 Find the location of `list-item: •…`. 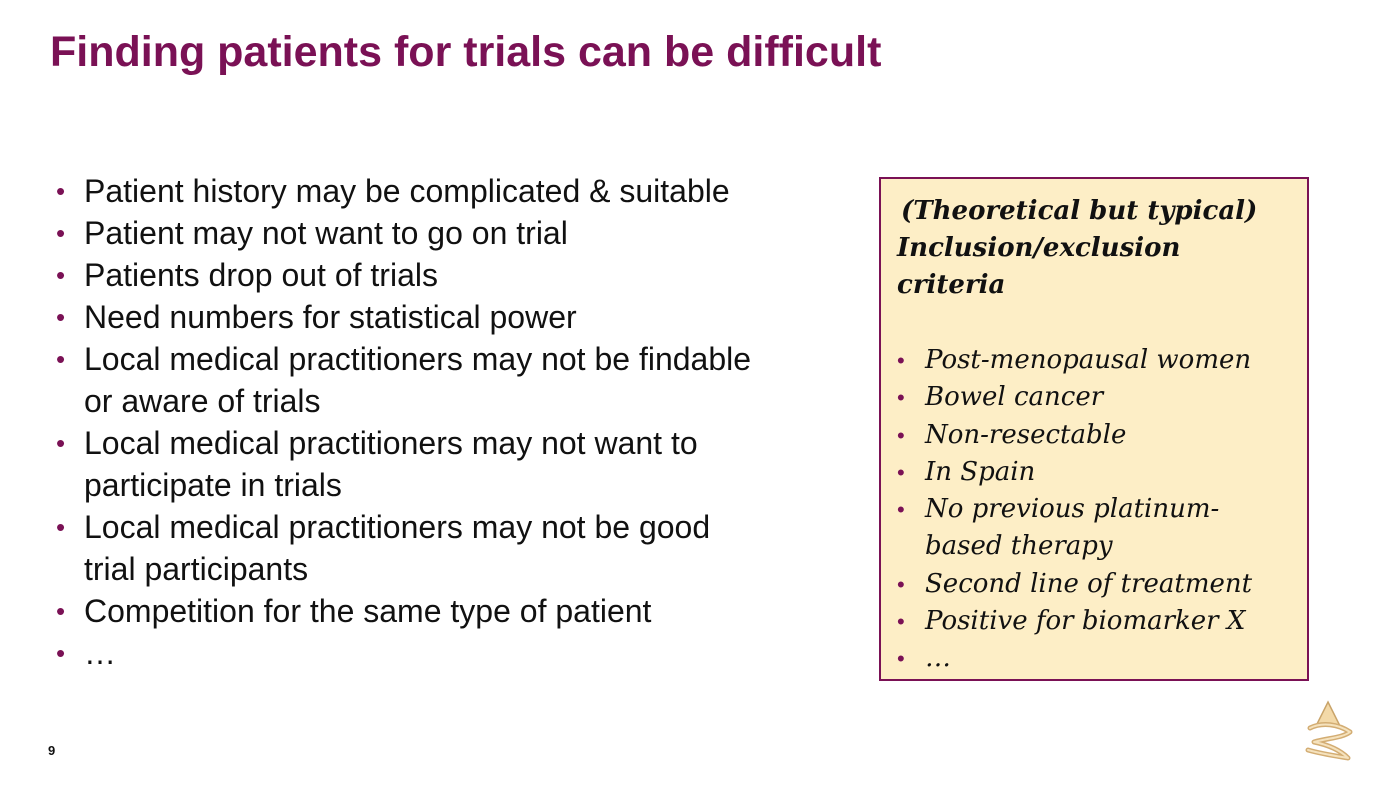

list-item: •… is located at coordinates (451, 653).